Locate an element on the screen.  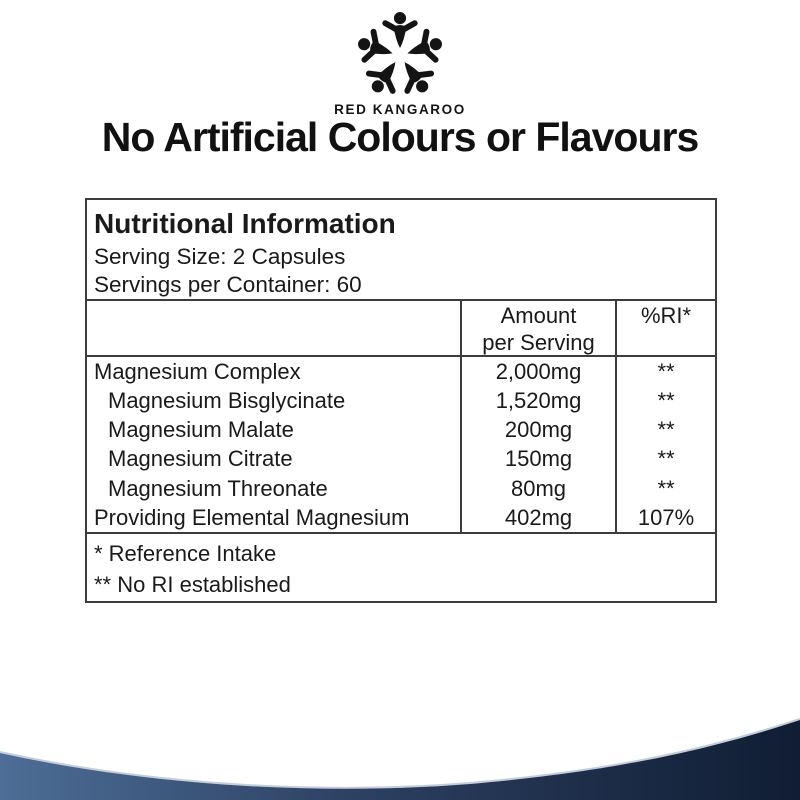
column-header-amount: Amount per Serving is located at coordinates (537, 328).